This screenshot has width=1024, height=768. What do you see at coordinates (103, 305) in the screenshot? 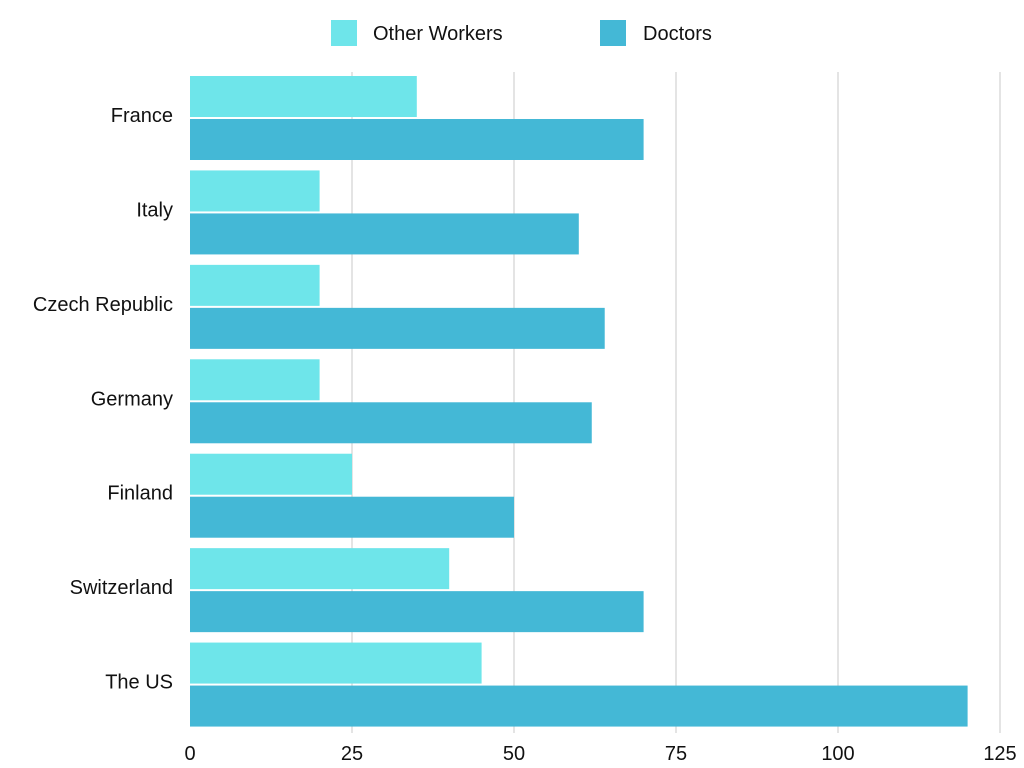
I see `category-label-czech-republic: Czech Republic` at bounding box center [103, 305].